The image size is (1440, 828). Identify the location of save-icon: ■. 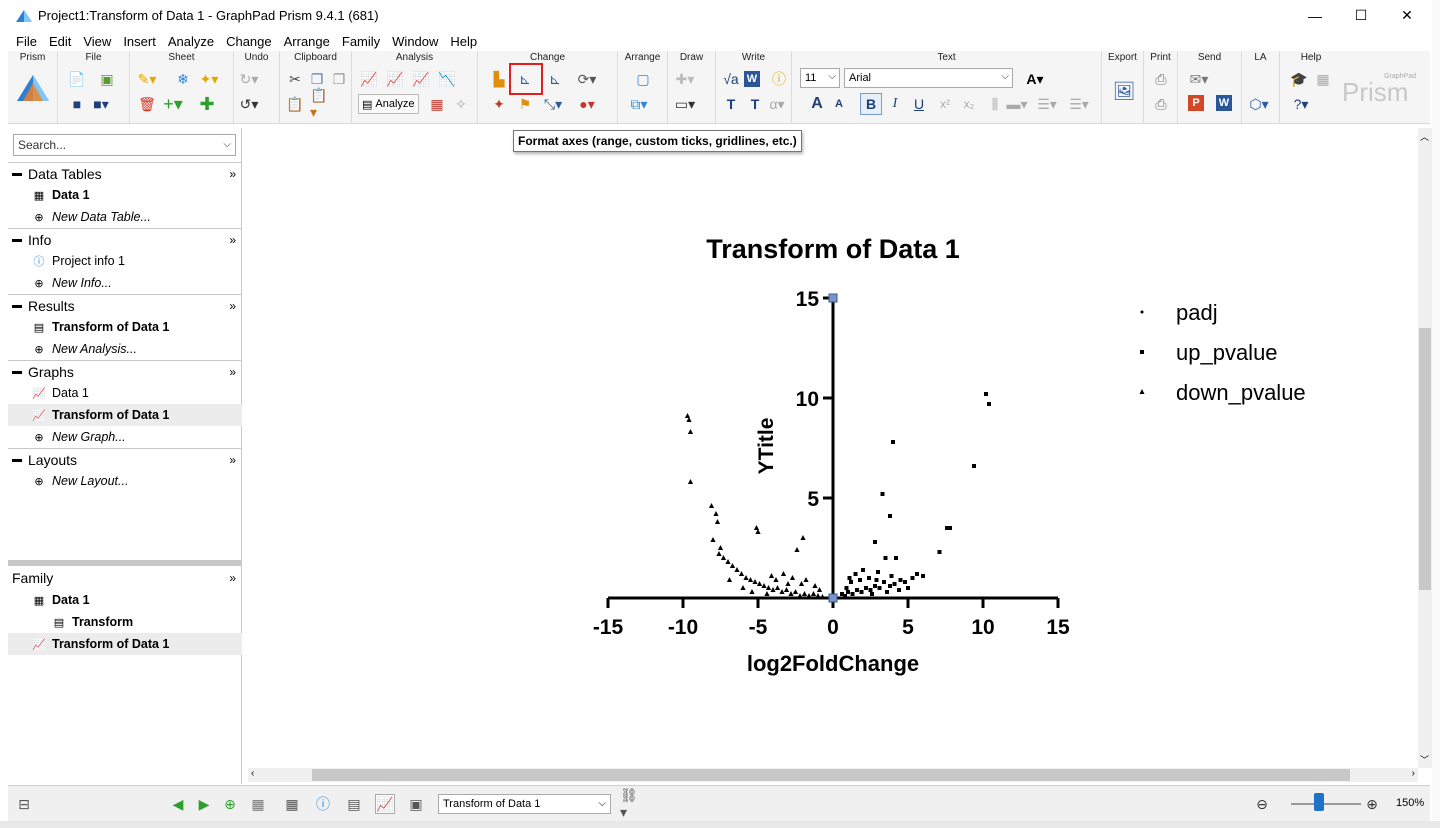
(77, 104).